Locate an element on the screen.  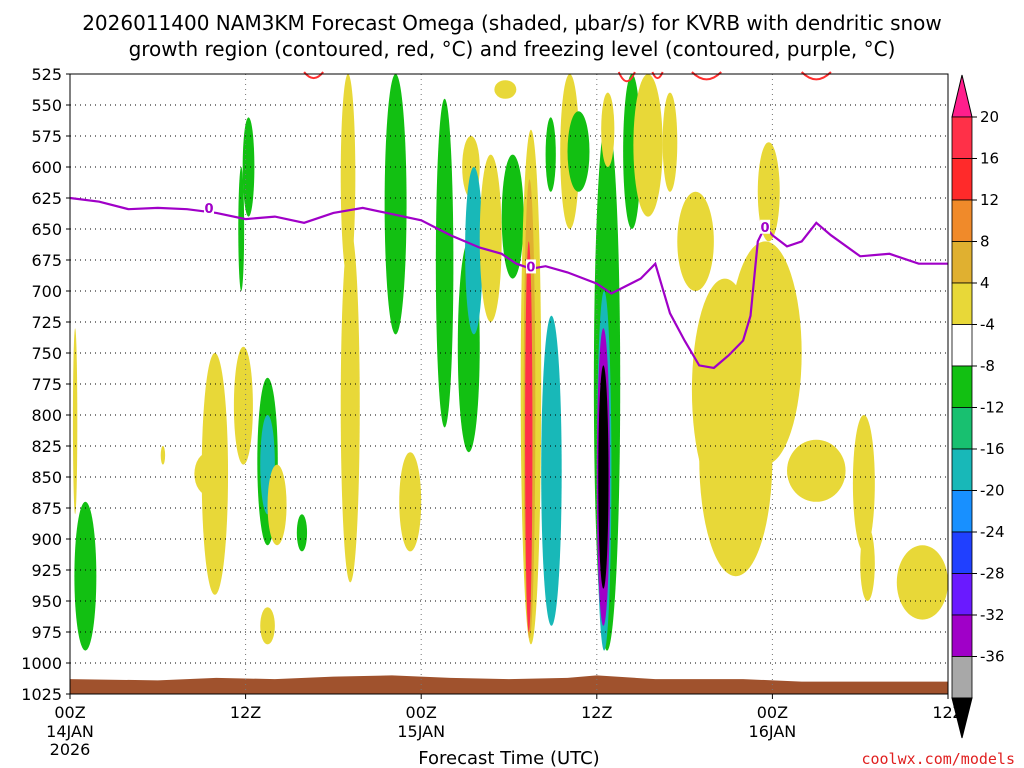
x-axis-label: Forecast Time (UTC) is located at coordinates (508, 758).